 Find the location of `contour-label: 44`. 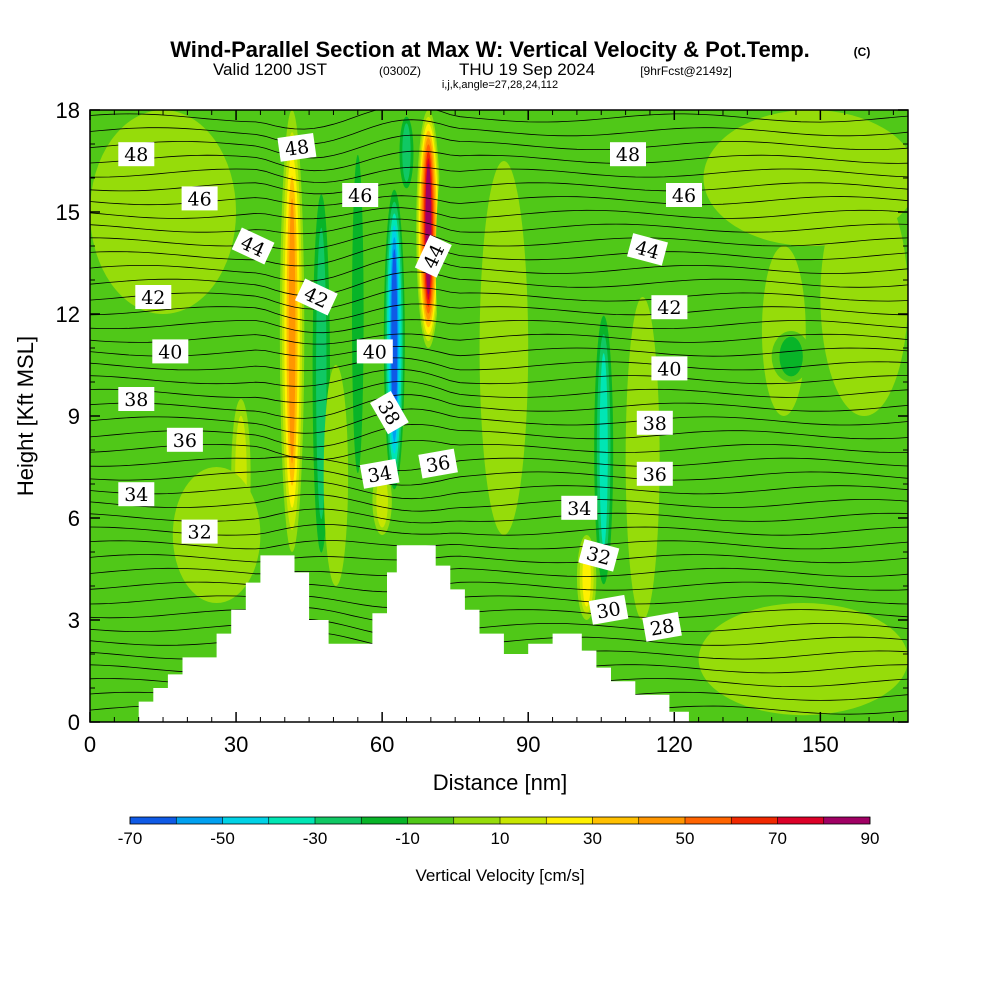

contour-label: 44 is located at coordinates (647, 249).